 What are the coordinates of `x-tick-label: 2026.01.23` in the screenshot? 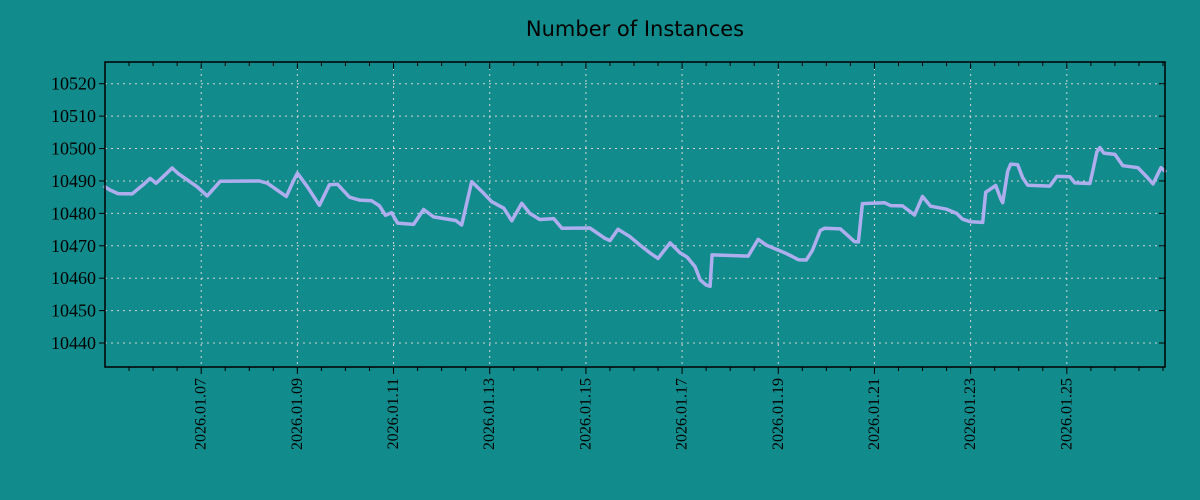 It's located at (970, 414).